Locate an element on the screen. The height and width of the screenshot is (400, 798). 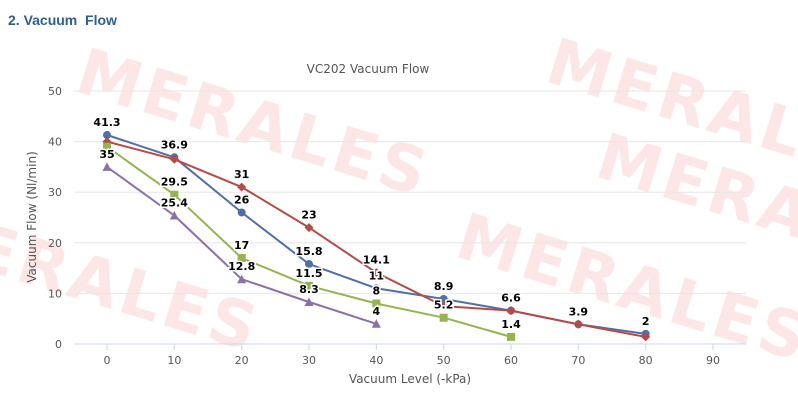
section-heading: 2. Vacuum Flow is located at coordinates (62, 20).